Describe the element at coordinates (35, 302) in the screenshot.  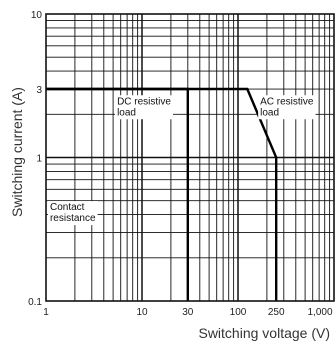
I see `y-tick-label: 0.1` at that location.